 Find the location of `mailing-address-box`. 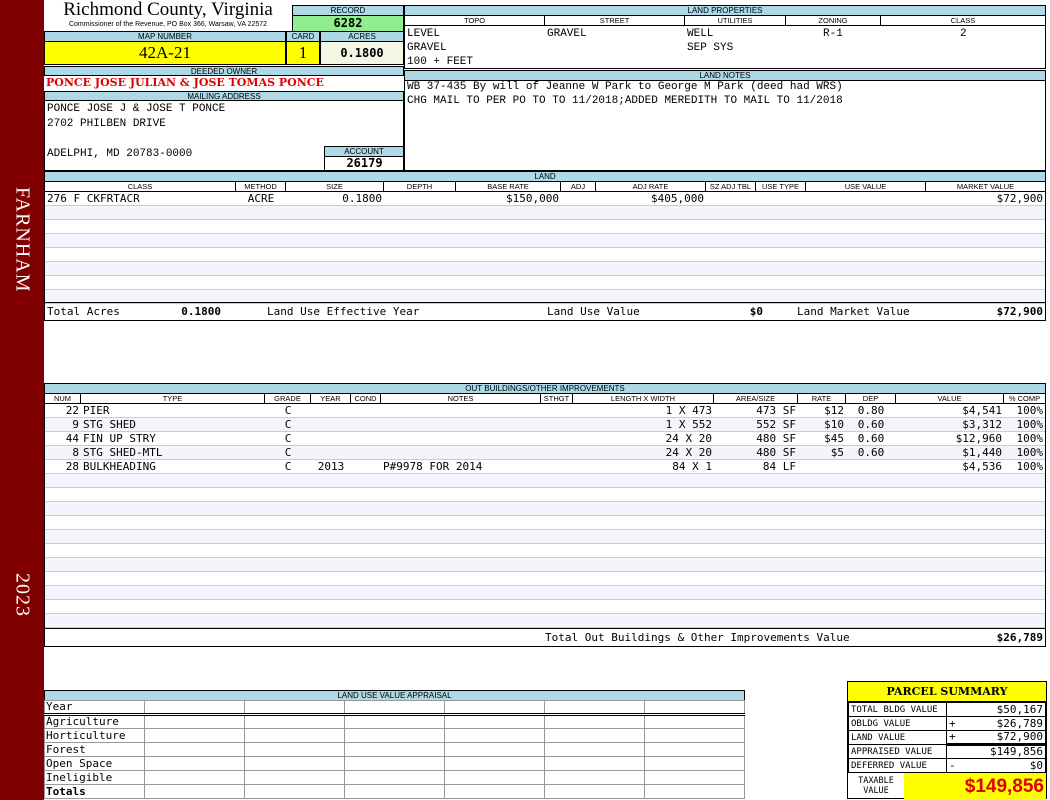

mailing-address-box is located at coordinates (224, 135).